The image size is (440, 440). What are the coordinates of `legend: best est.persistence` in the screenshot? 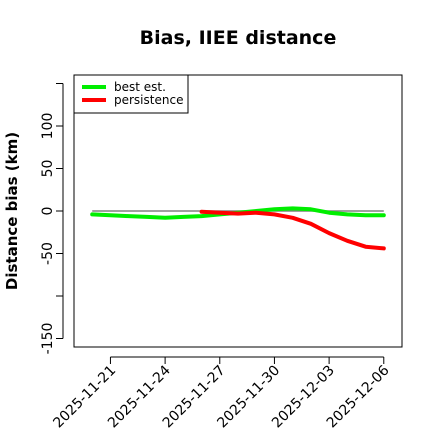 It's located at (131, 94).